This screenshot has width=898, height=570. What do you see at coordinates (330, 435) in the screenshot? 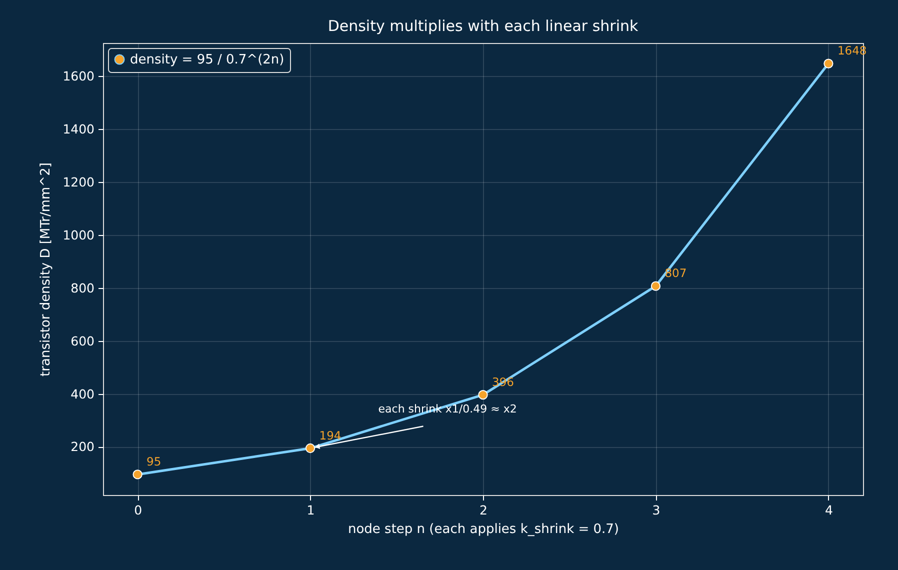
I see `data-label: 194` at bounding box center [330, 435].